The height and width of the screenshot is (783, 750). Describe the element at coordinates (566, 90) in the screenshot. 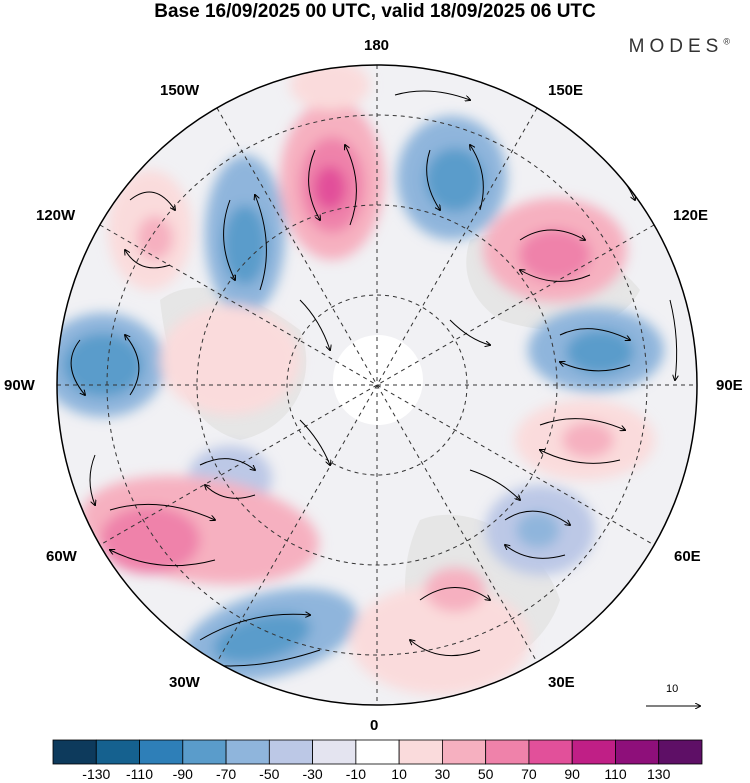

I see `lon-label-150e: 150E` at that location.